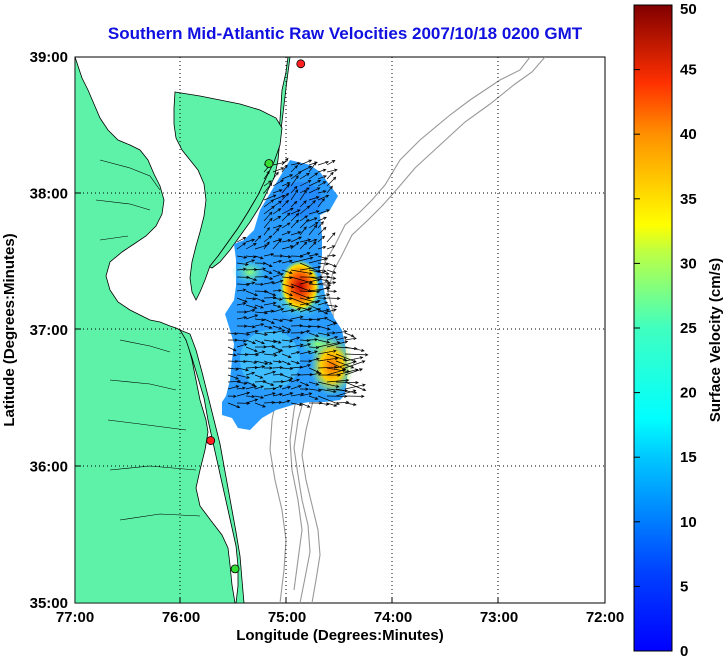 The image size is (724, 659). I want to click on x-tick-label: 76:00, so click(181, 617).